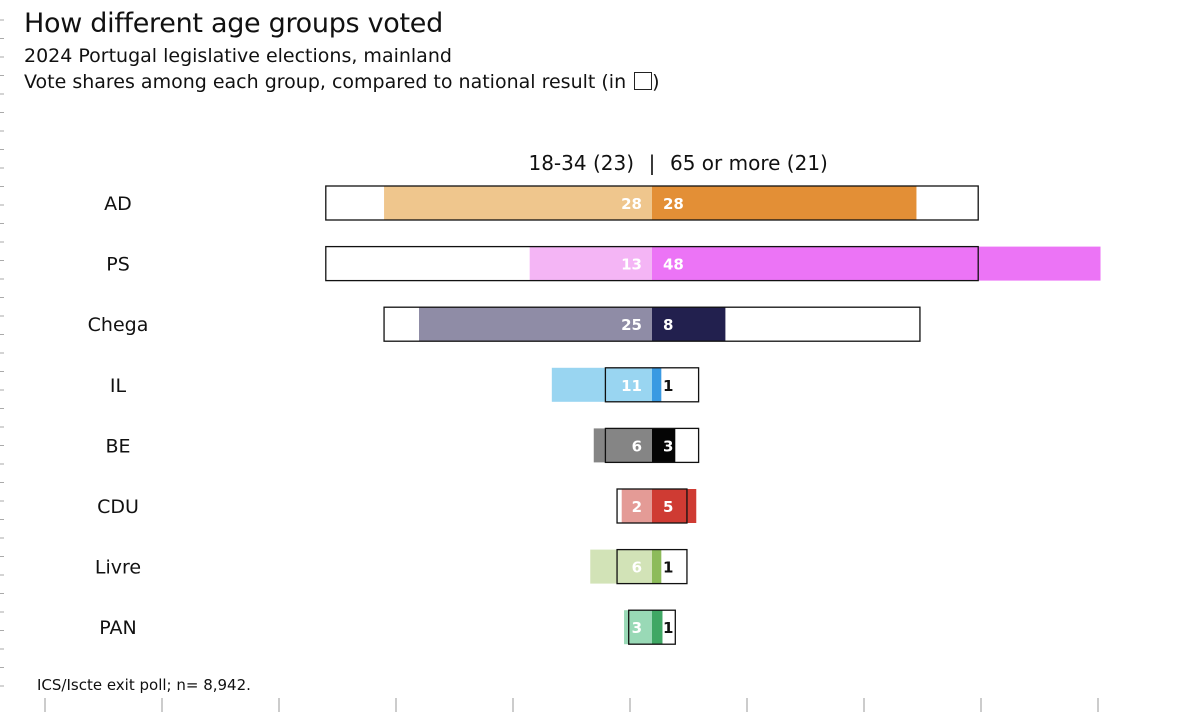  I want to click on value-label-right: 3, so click(668, 446).